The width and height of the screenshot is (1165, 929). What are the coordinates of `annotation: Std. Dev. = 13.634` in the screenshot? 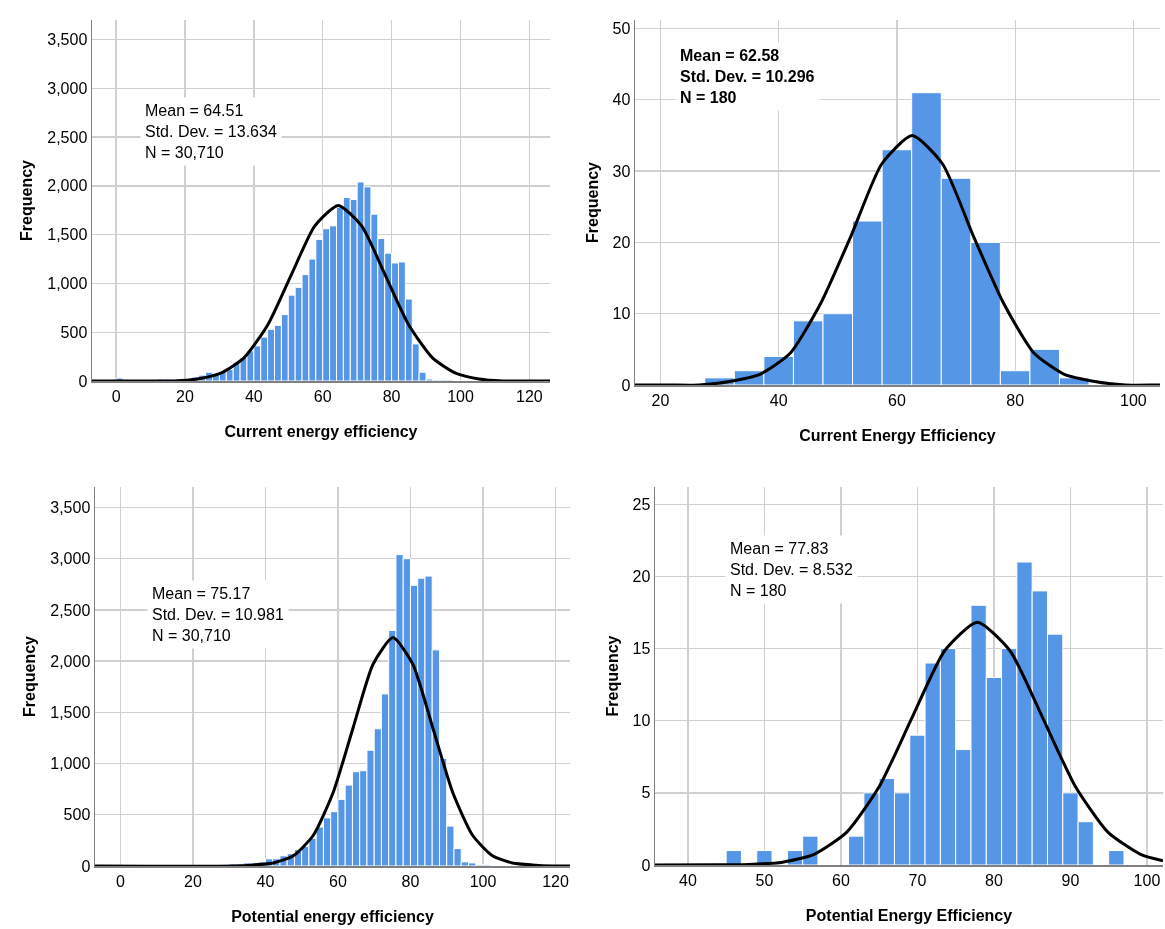 It's located at (211, 131).